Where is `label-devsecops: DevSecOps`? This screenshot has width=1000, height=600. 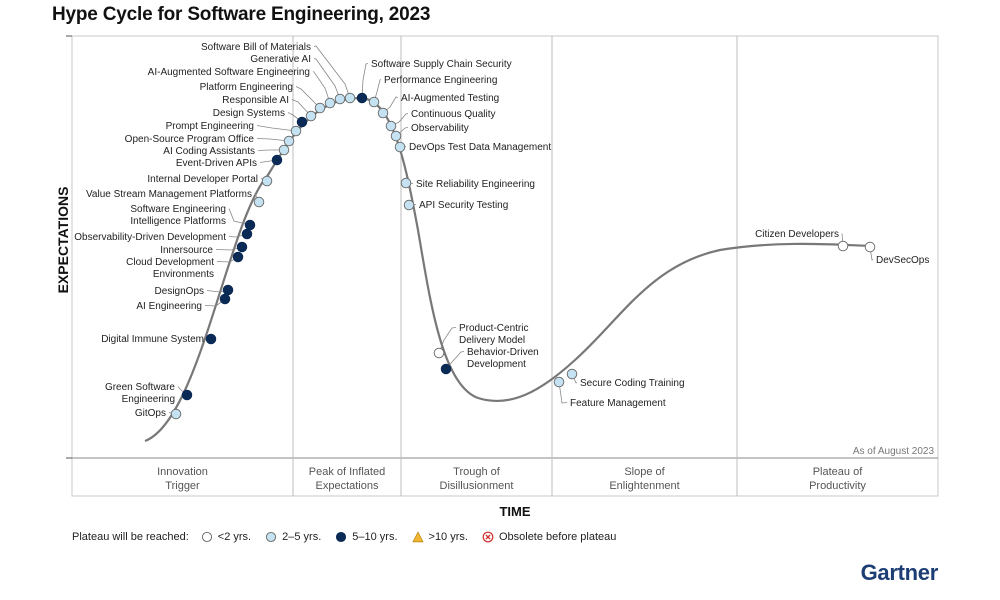
label-devsecops: DevSecOps is located at coordinates (902, 260).